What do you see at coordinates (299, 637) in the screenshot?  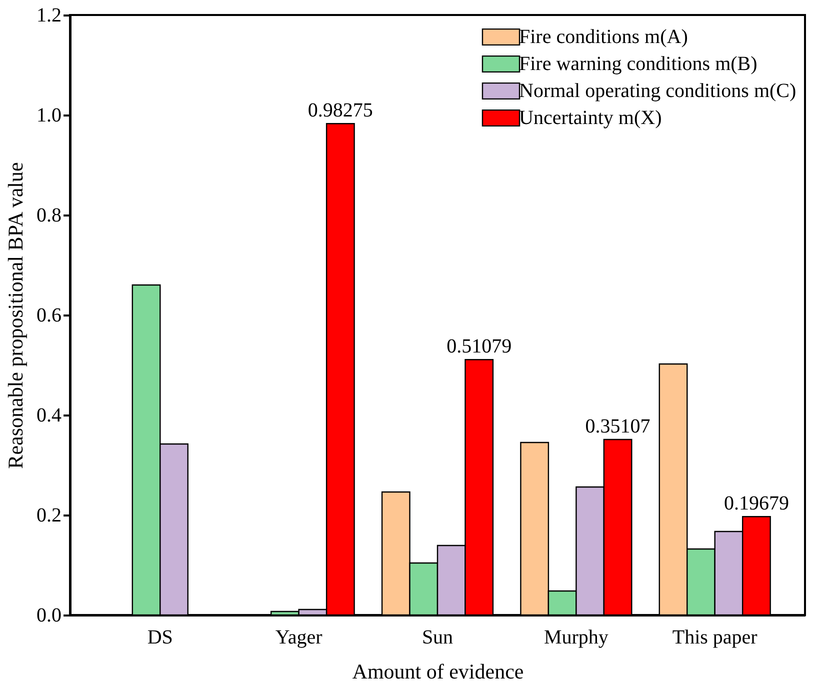 I see `x-tick-label: Yager` at bounding box center [299, 637].